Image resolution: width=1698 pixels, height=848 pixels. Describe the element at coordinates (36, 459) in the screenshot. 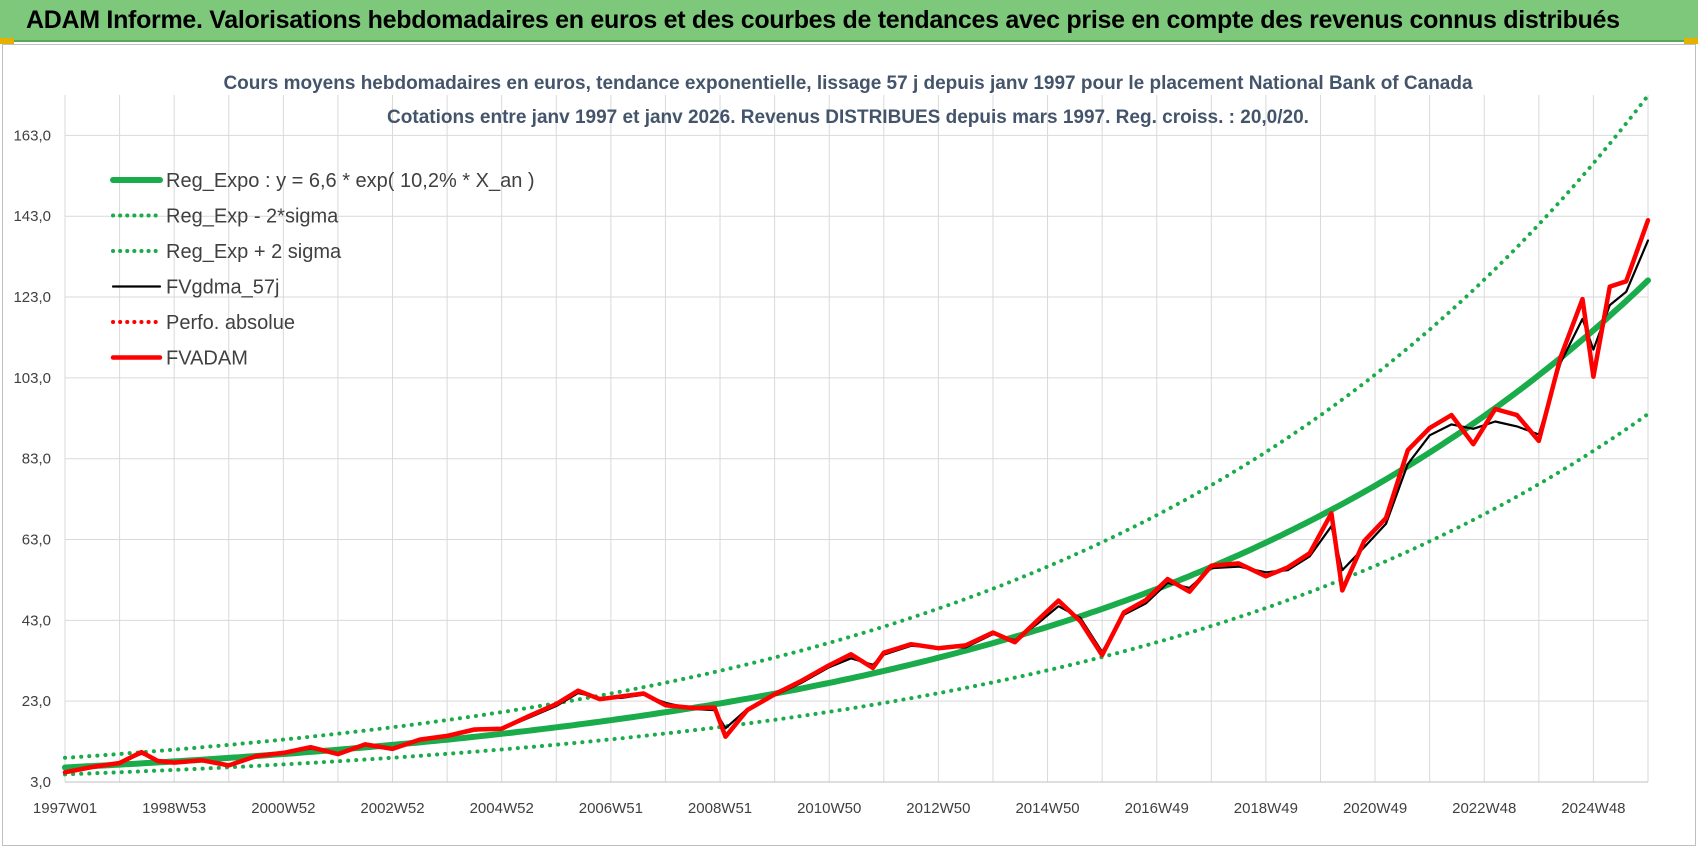

I see `y-tick-label: 83,0` at that location.